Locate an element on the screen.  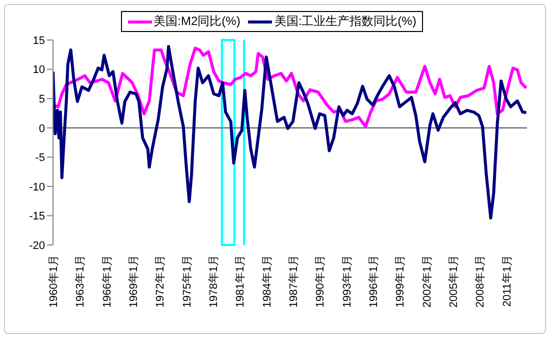
x-tick-label: 1999年1月 is located at coordinates (400, 281).